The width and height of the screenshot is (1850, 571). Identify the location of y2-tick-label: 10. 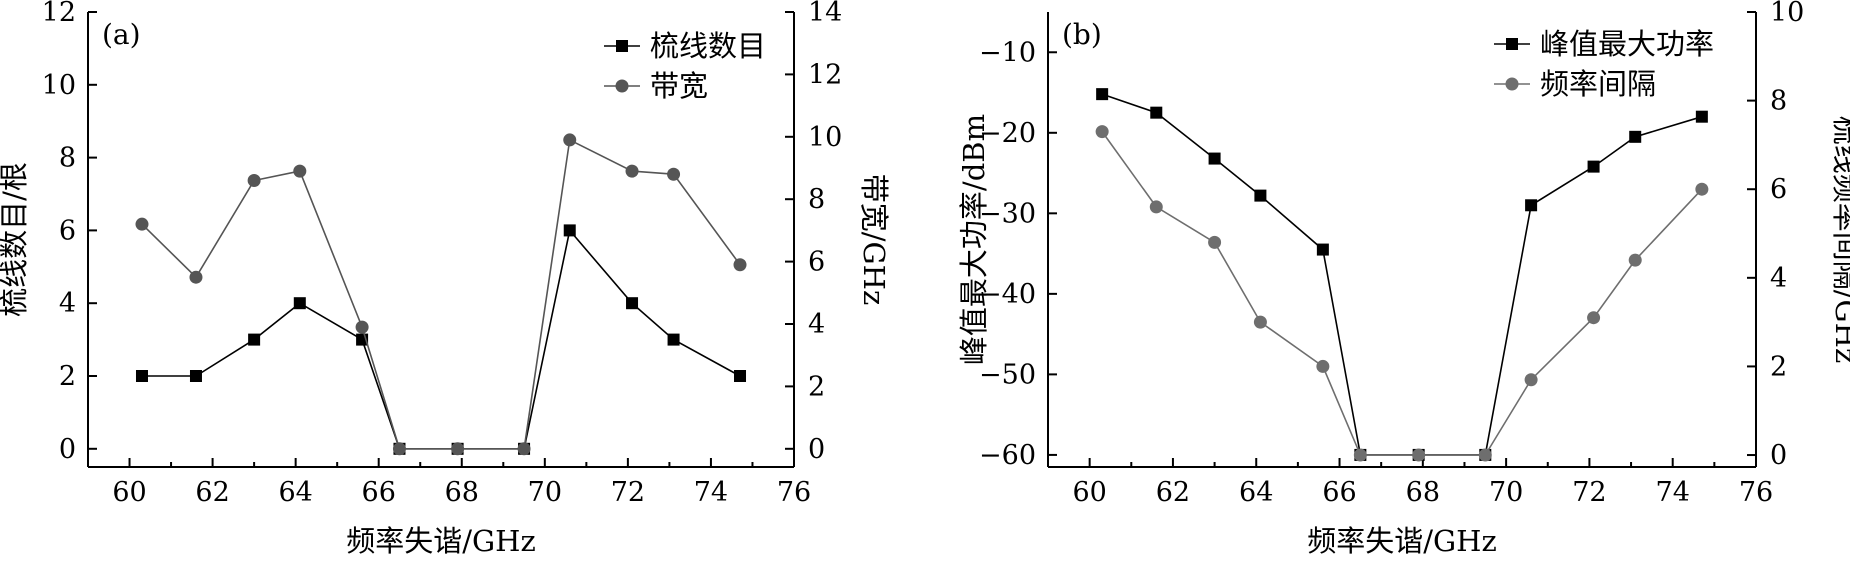
(1787, 14).